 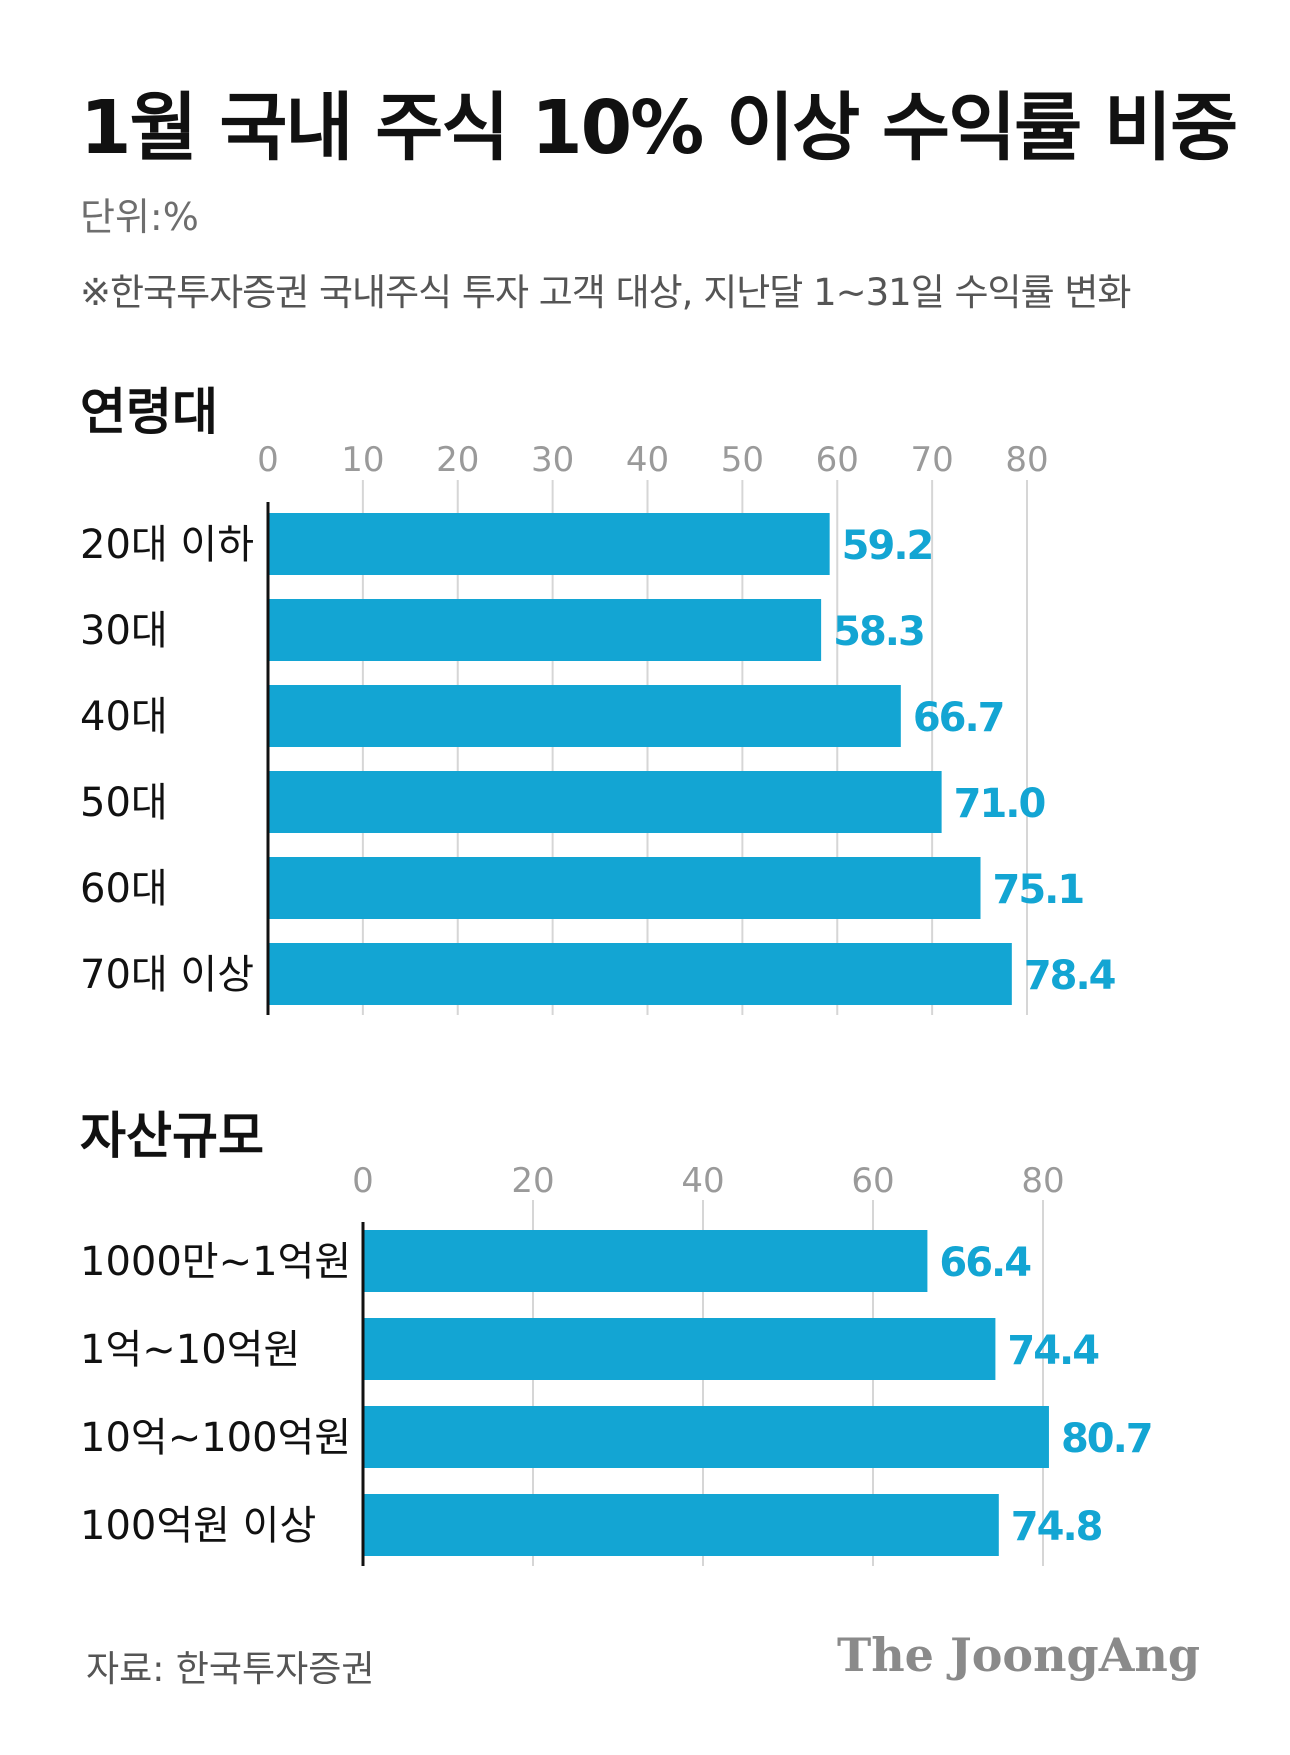 What do you see at coordinates (984, 1263) in the screenshot?
I see `assets-value-label: 66.4` at bounding box center [984, 1263].